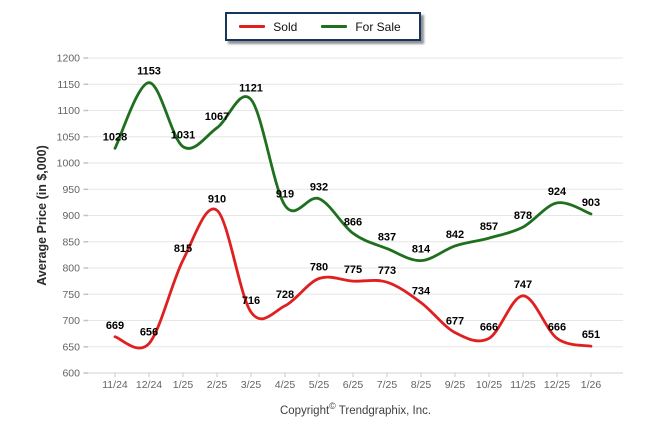  What do you see at coordinates (68, 85) in the screenshot?
I see `y-tick-label: 1150` at bounding box center [68, 85].